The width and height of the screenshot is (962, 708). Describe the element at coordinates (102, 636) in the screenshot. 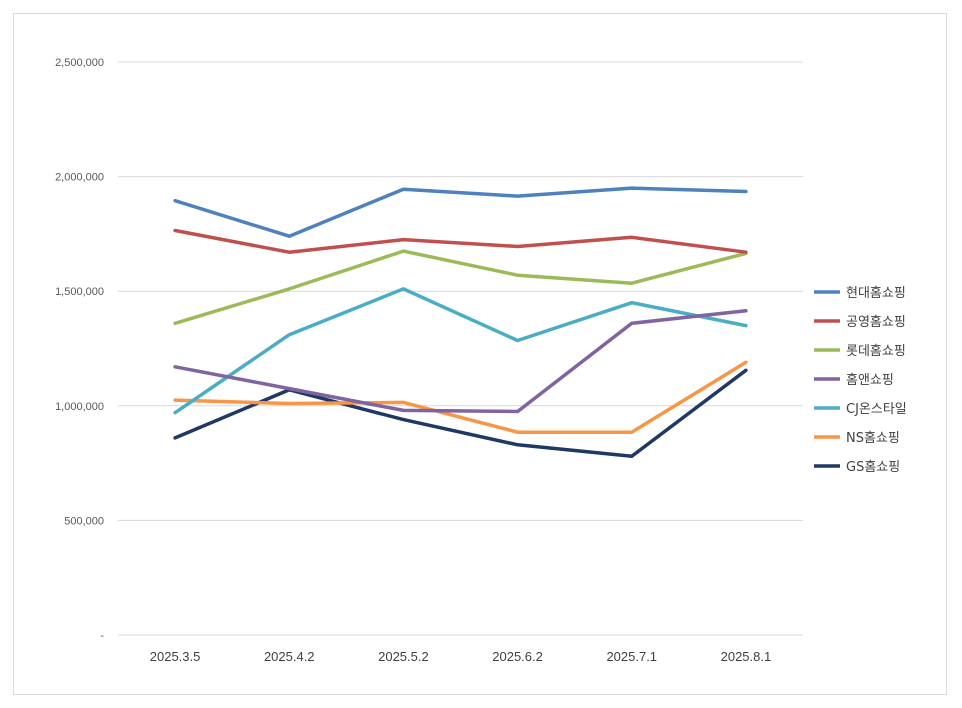

I see `y-tick-label: -` at that location.